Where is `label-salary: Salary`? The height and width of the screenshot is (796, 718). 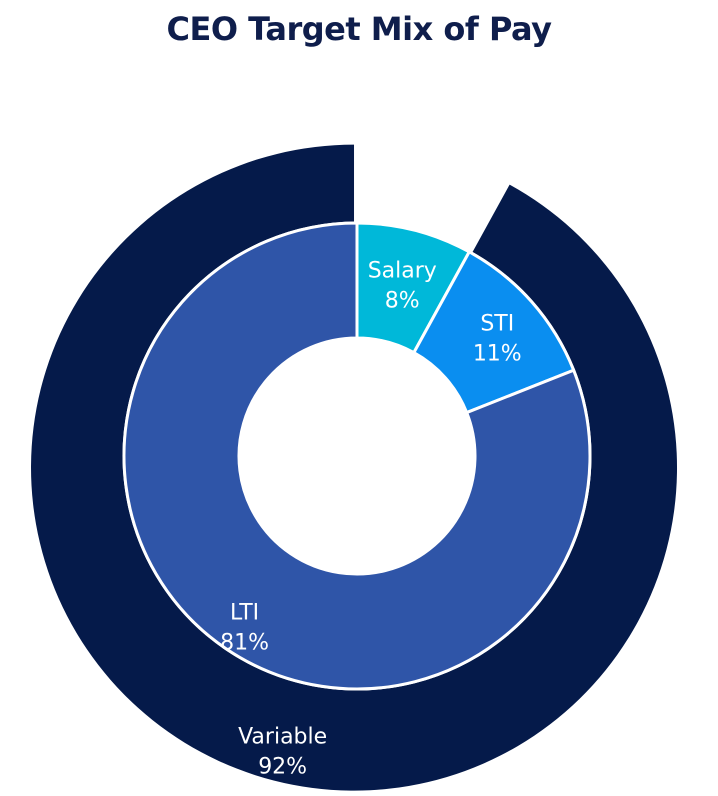
label-salary: Salary is located at coordinates (402, 271).